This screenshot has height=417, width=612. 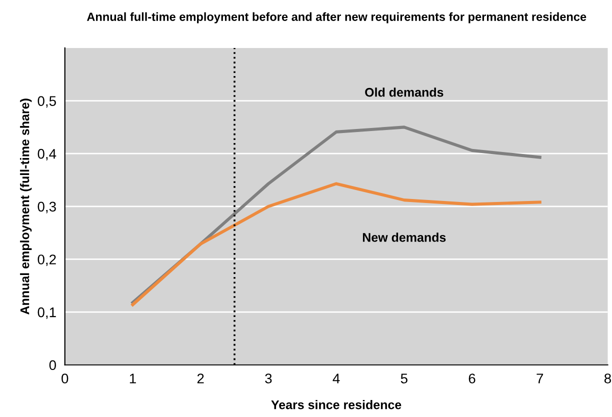 I want to click on text: New demands, so click(x=404, y=237).